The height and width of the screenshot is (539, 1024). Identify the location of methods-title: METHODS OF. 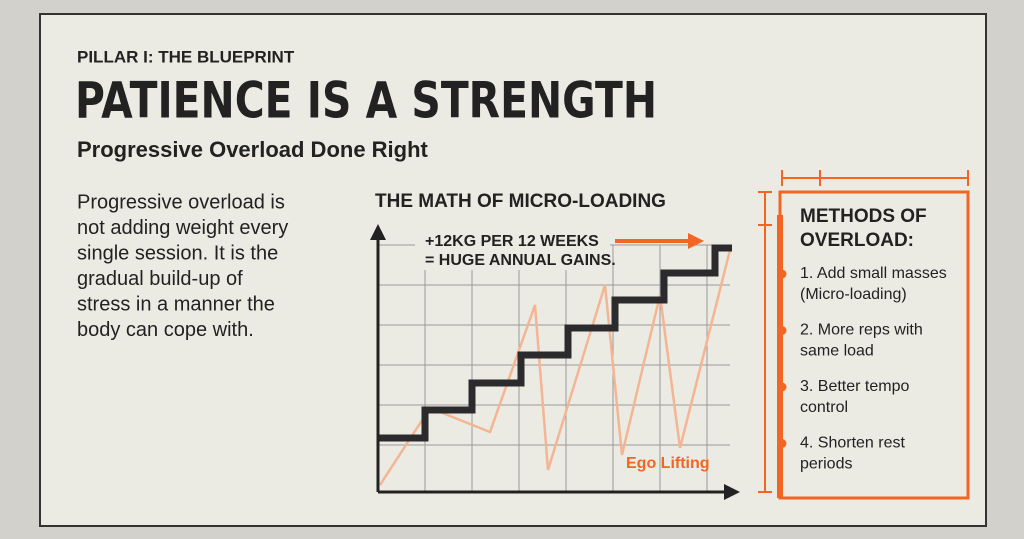
(863, 216).